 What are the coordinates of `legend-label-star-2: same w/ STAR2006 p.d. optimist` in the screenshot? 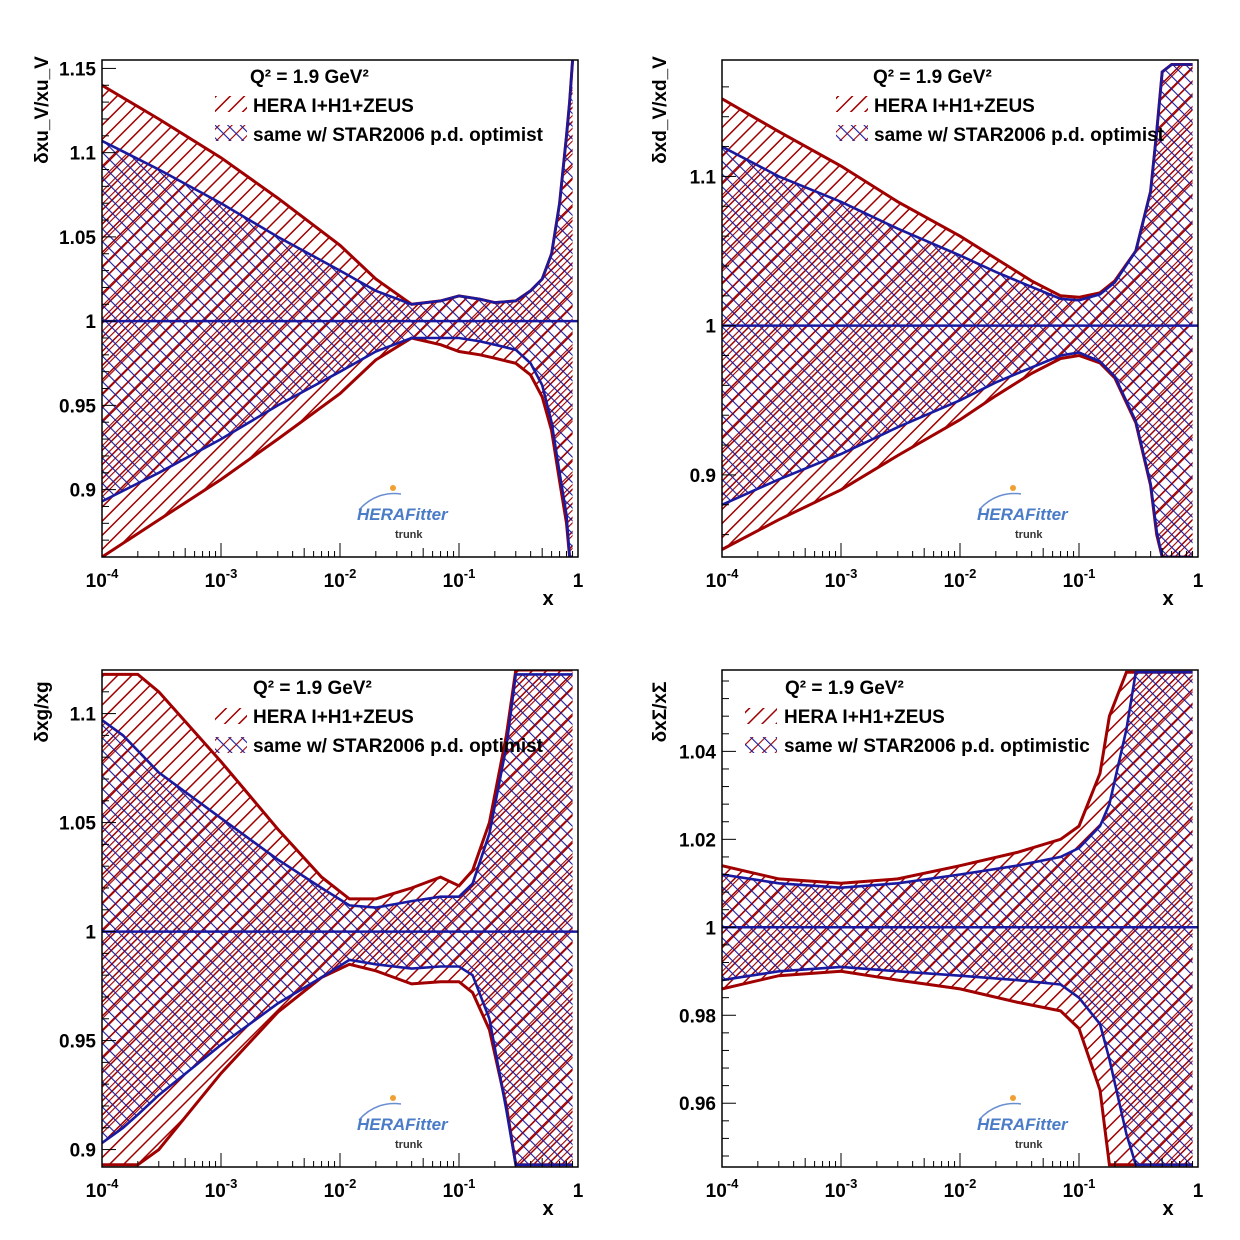 It's located at (1019, 135).